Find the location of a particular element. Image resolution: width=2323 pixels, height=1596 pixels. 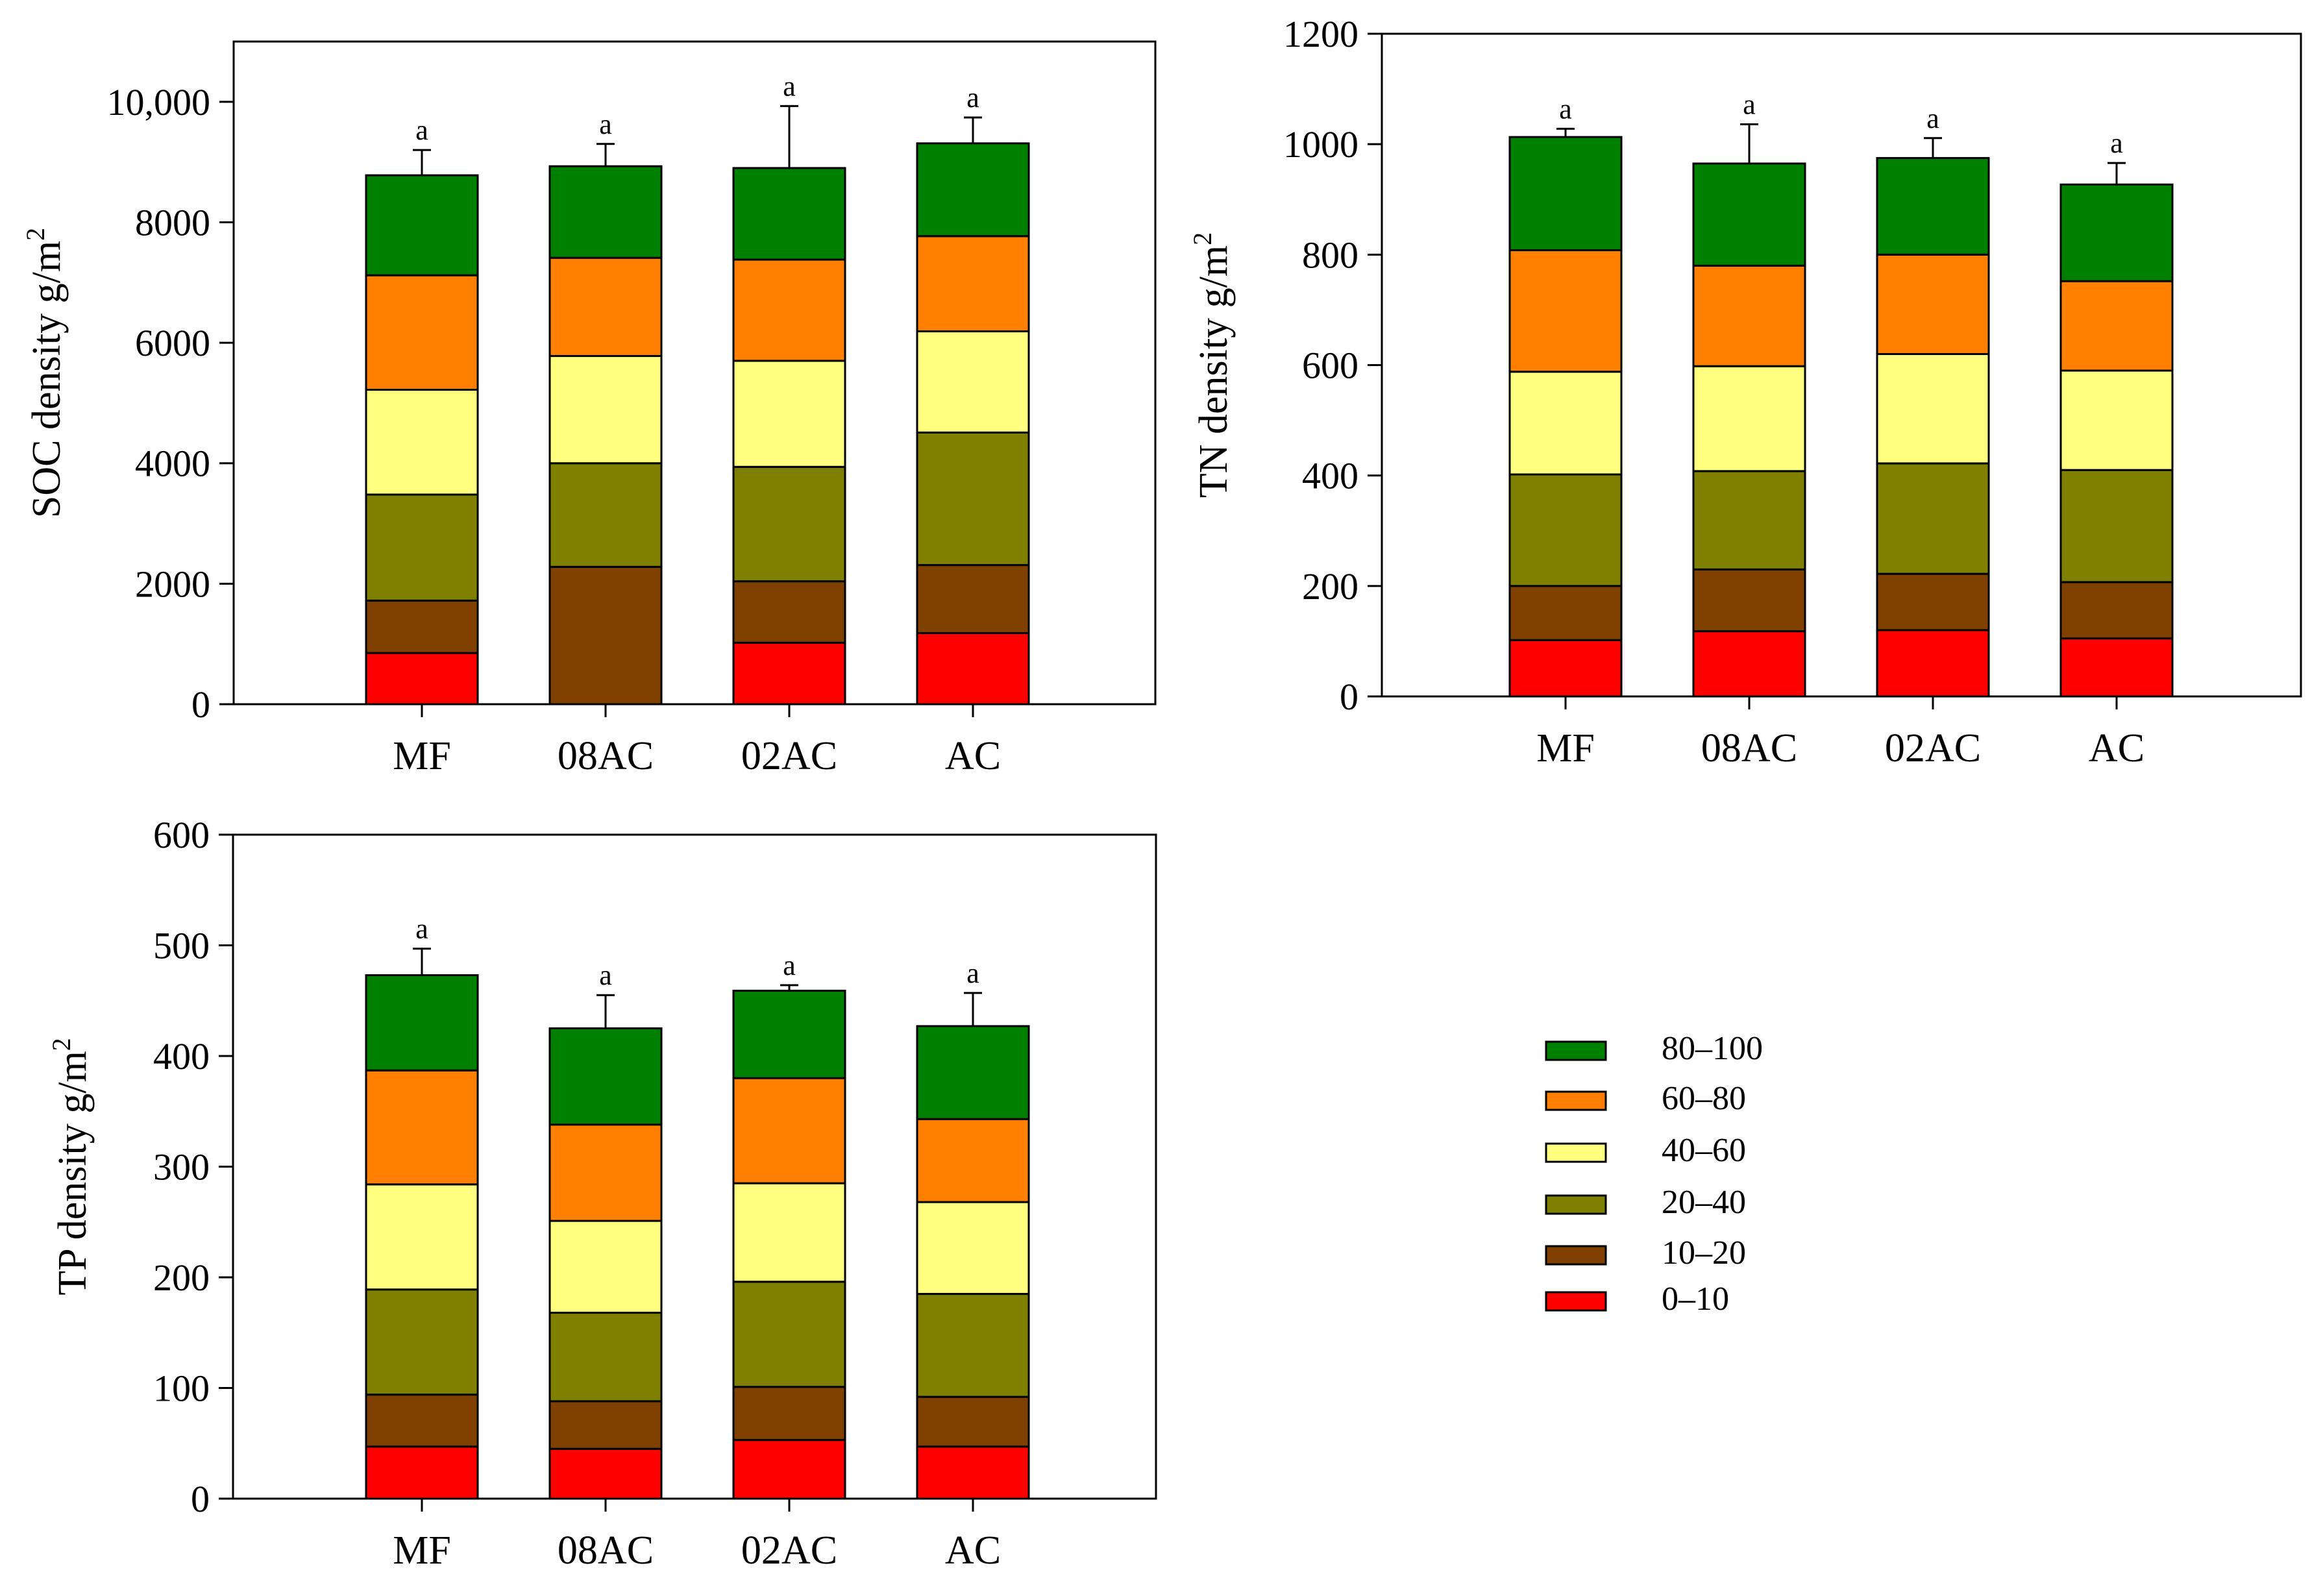

y-tick-label: 6000 is located at coordinates (172, 343).